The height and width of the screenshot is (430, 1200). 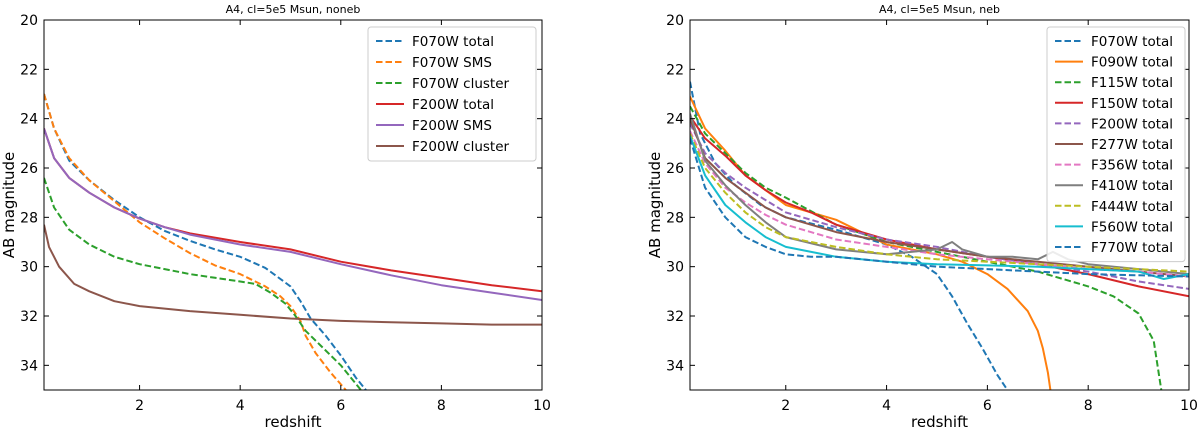 I want to click on series-line-f070w-cluster, so click(x=203, y=283).